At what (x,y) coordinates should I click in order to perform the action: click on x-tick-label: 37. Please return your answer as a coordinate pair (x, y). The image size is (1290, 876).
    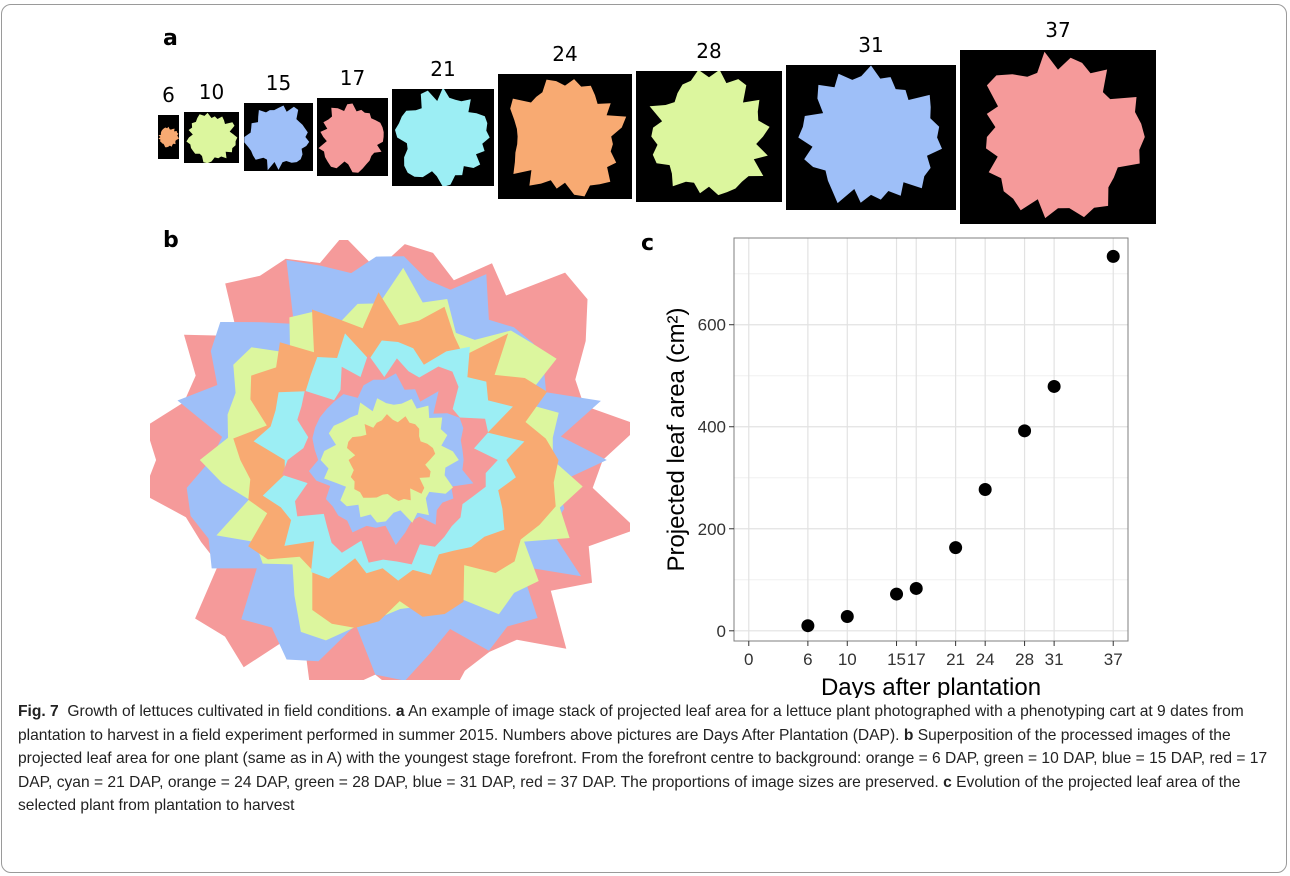
    Looking at the image, I should click on (1113, 659).